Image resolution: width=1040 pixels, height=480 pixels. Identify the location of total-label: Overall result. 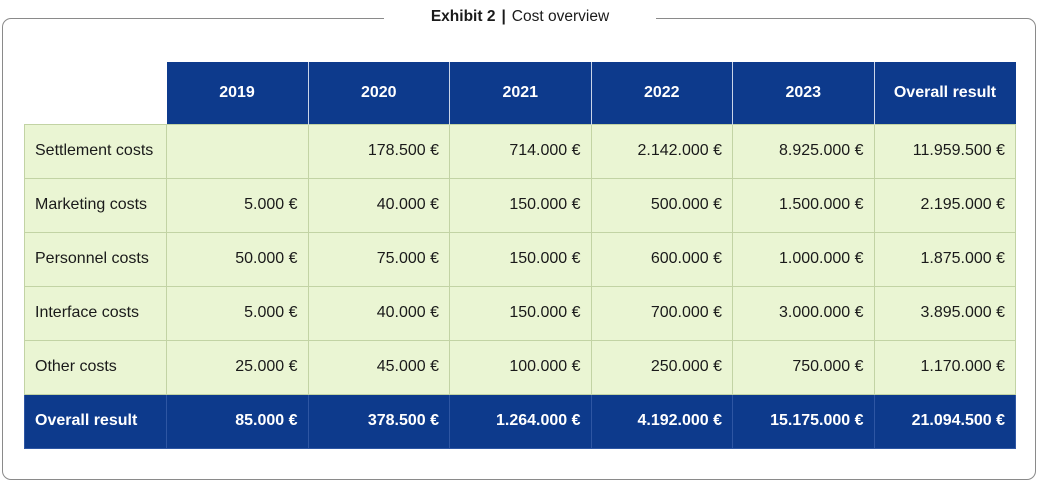
(95, 421).